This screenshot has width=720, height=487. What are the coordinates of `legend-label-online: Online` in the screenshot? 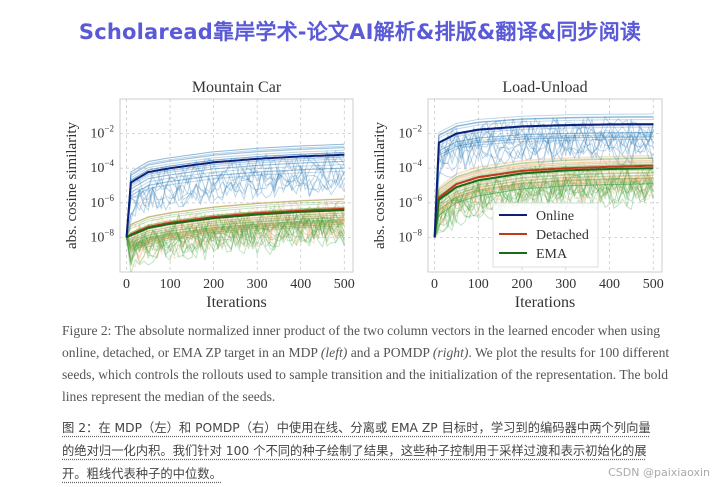 It's located at (555, 216).